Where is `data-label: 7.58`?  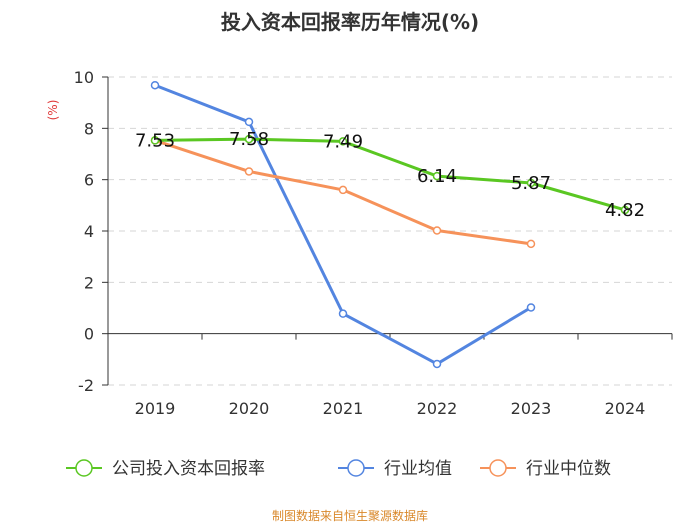
data-label: 7.58 is located at coordinates (249, 139).